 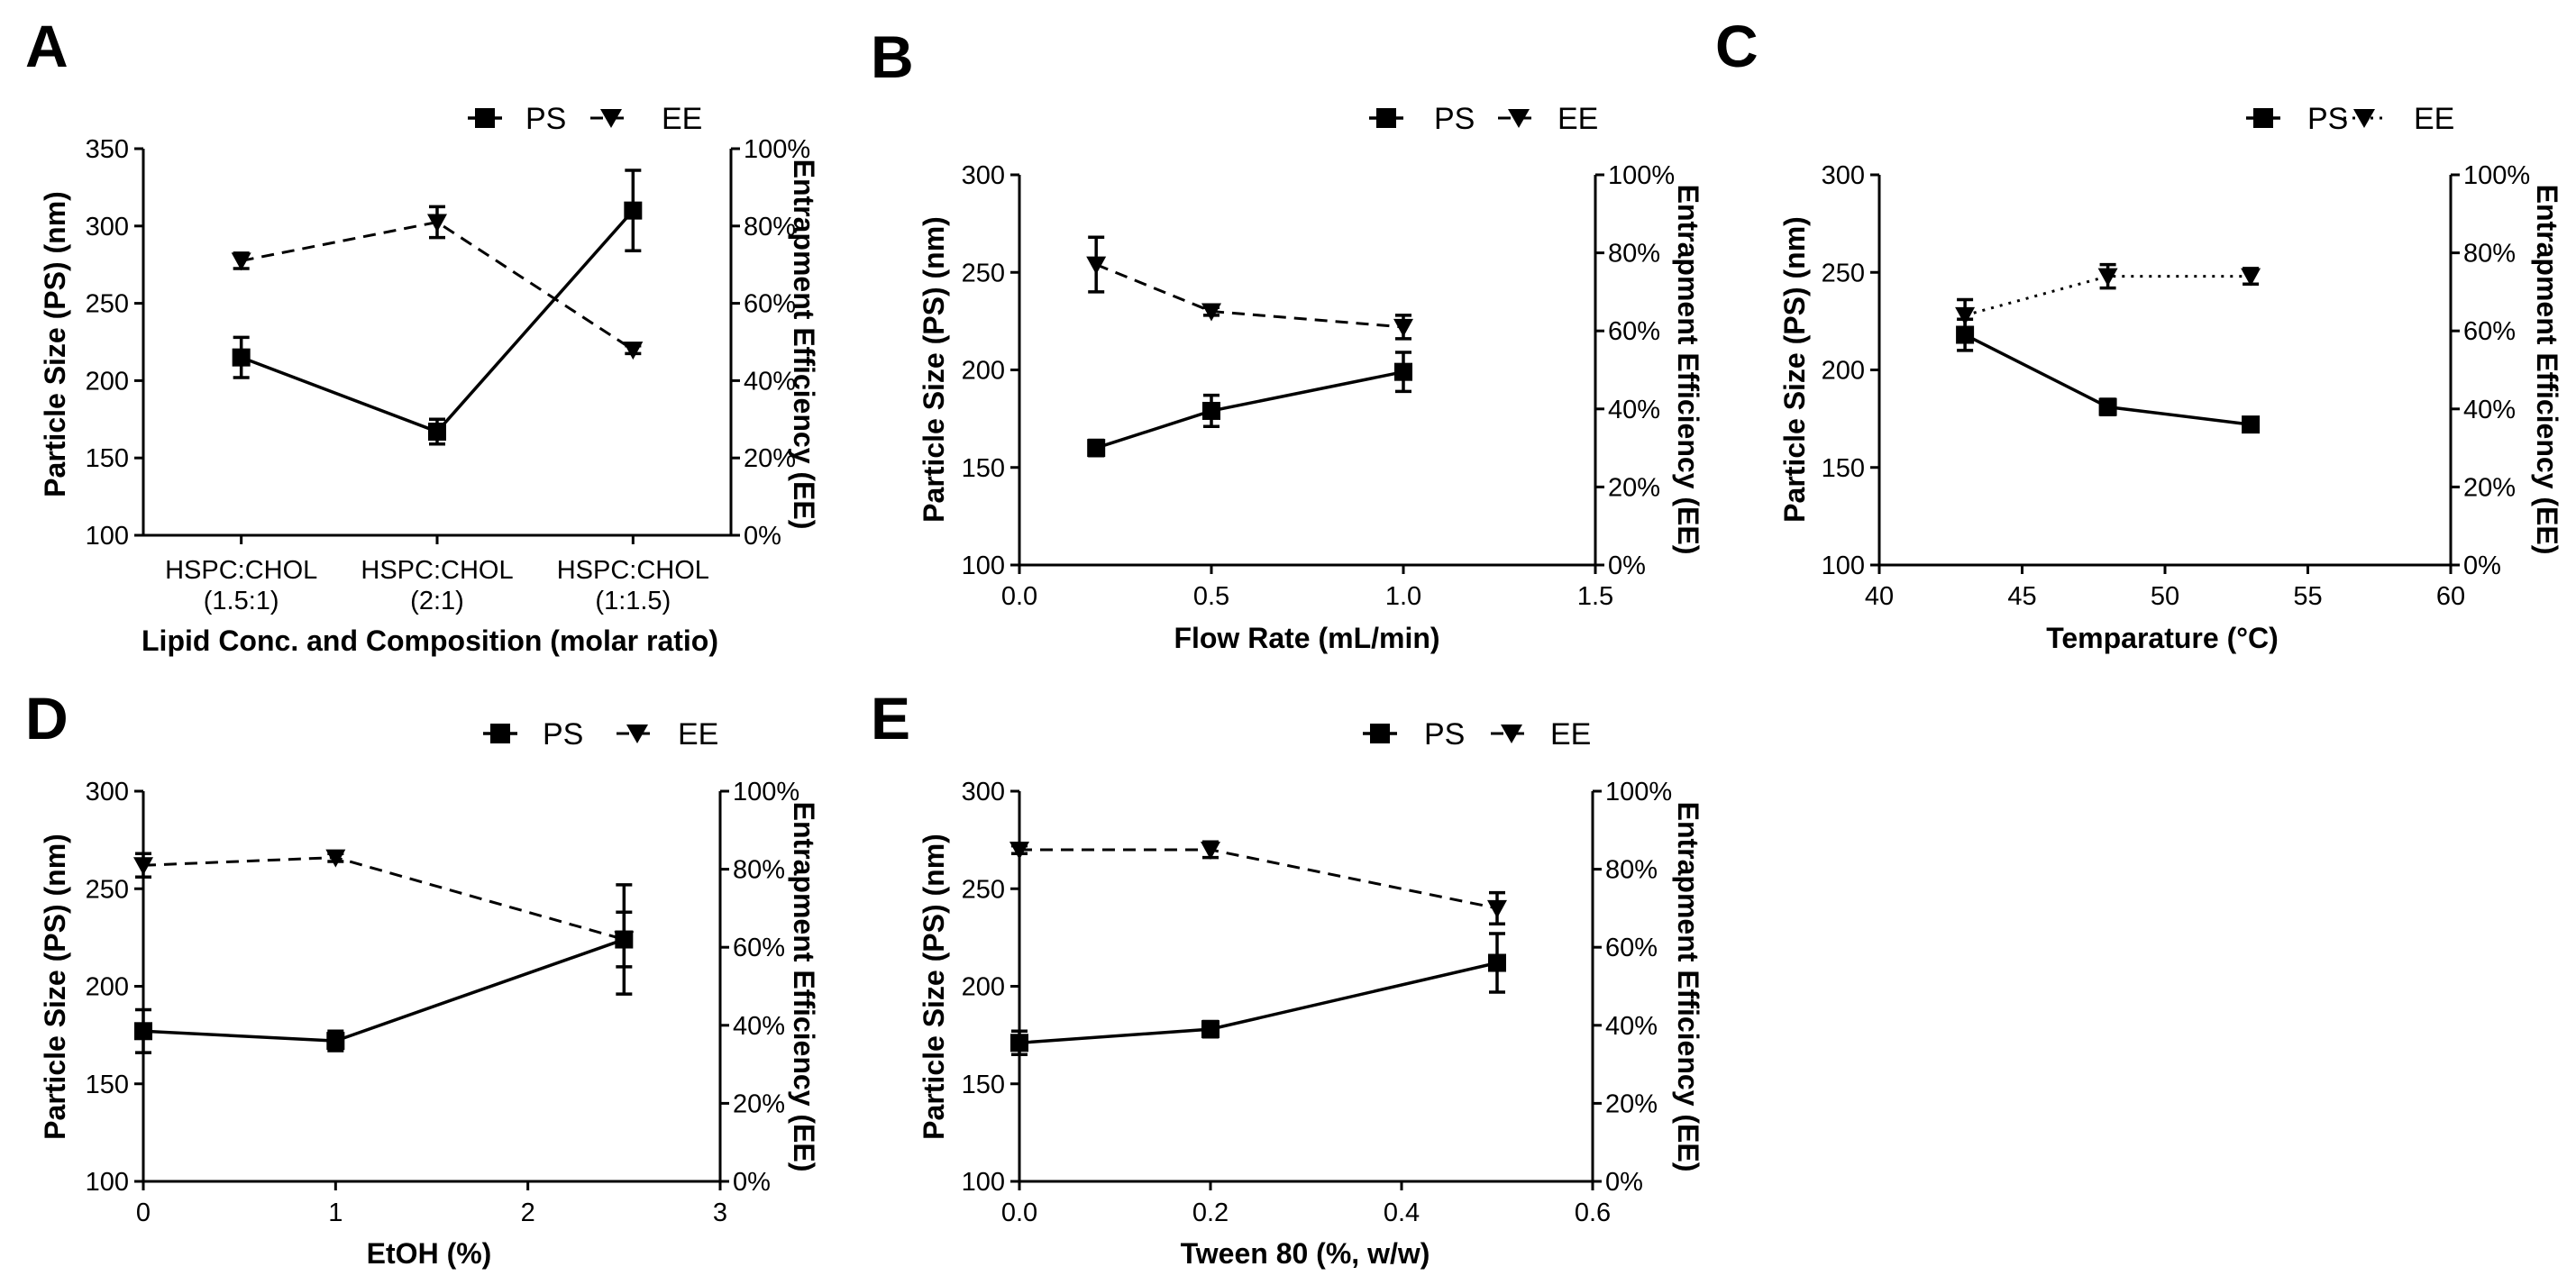 What do you see at coordinates (2021, 596) in the screenshot?
I see `x-tick-label: 45` at bounding box center [2021, 596].